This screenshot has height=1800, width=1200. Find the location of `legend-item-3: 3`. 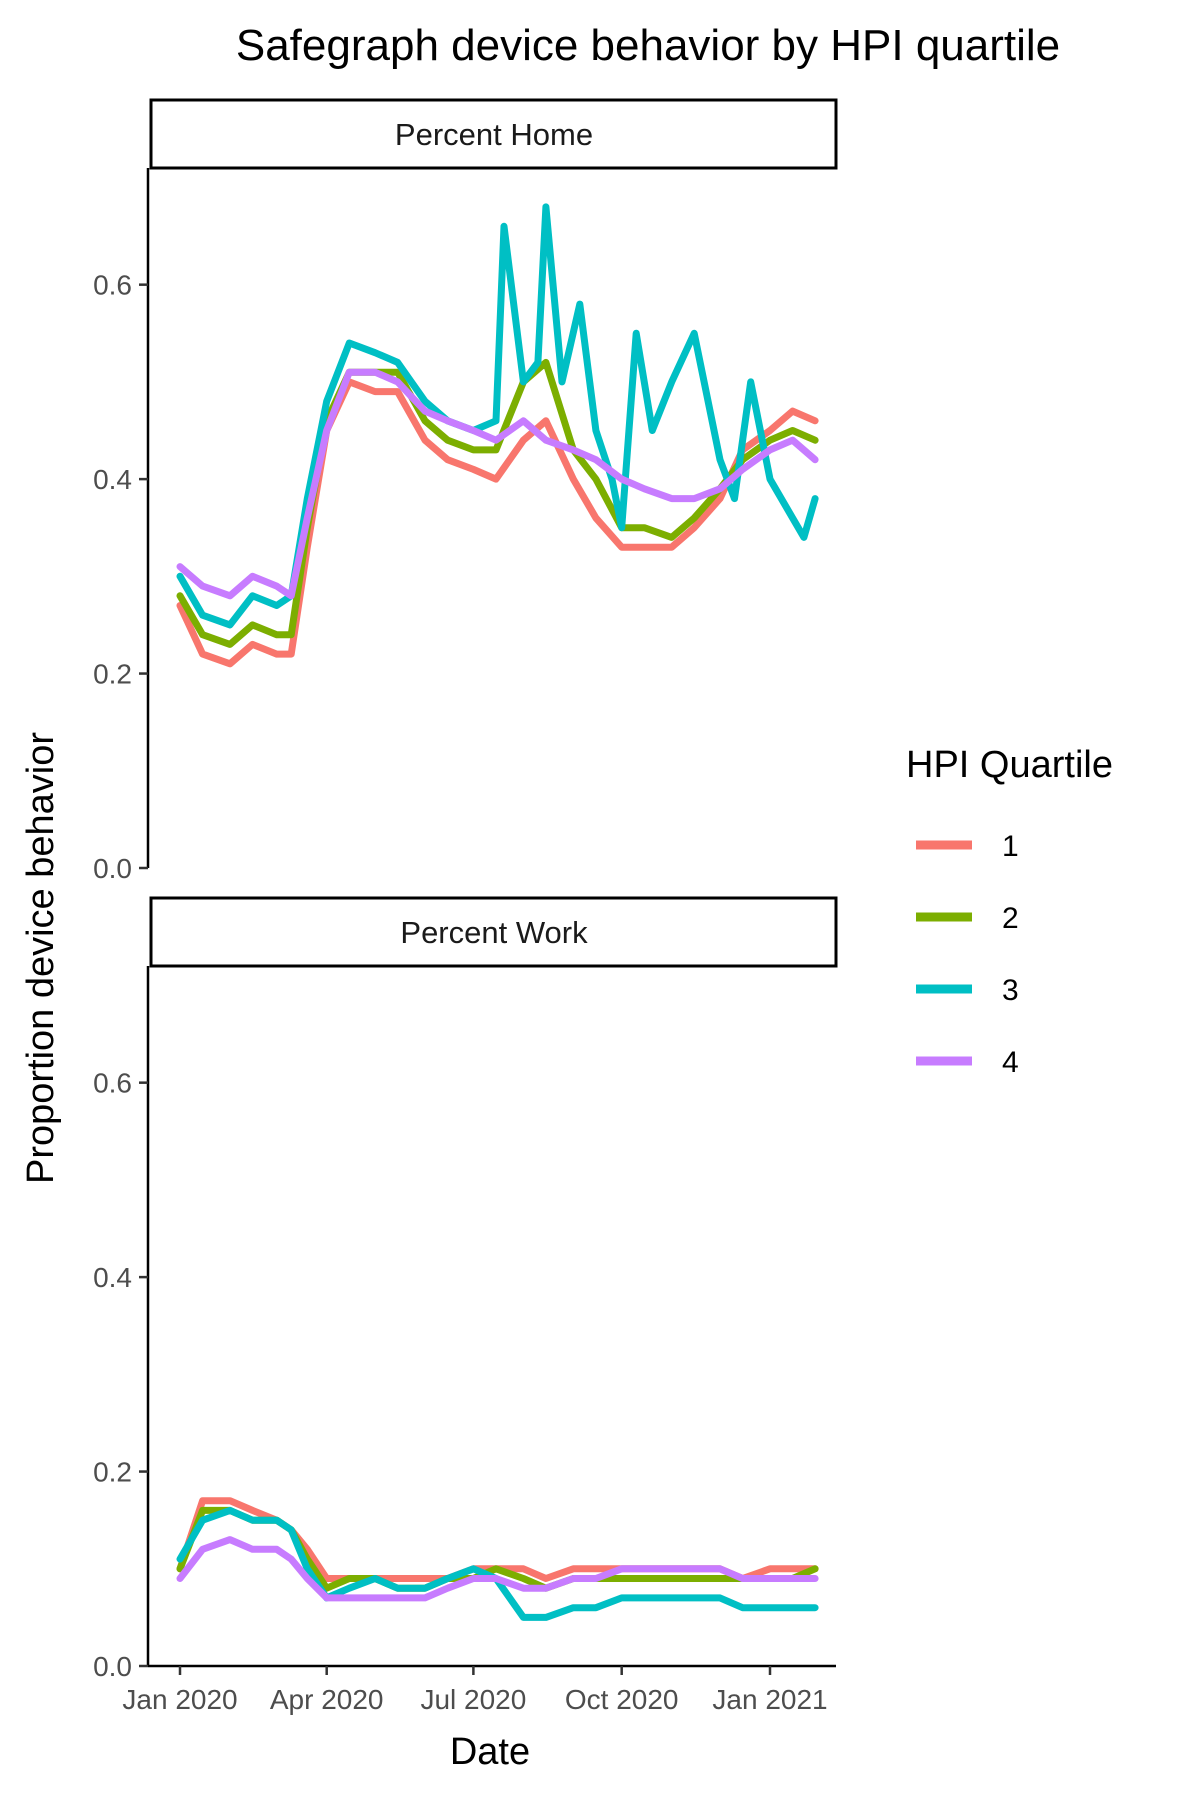

legend-item-3: 3 is located at coordinates (967, 990).